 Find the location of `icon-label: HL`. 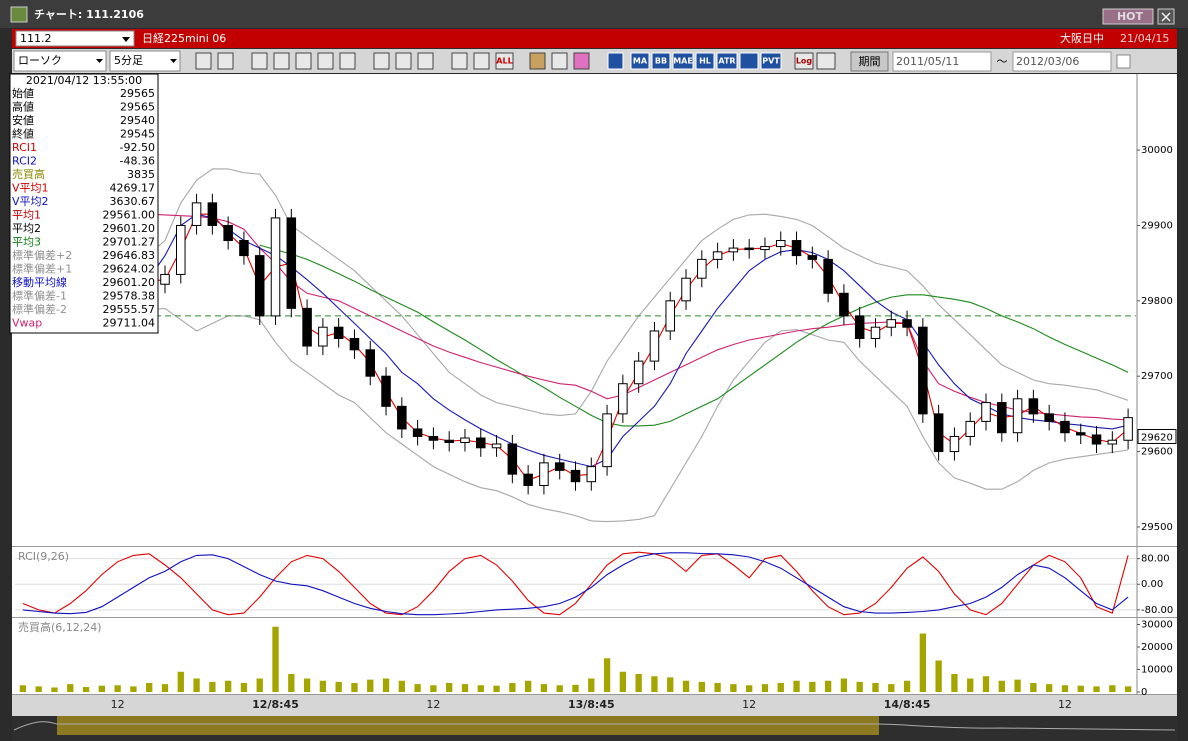

icon-label: HL is located at coordinates (705, 61).